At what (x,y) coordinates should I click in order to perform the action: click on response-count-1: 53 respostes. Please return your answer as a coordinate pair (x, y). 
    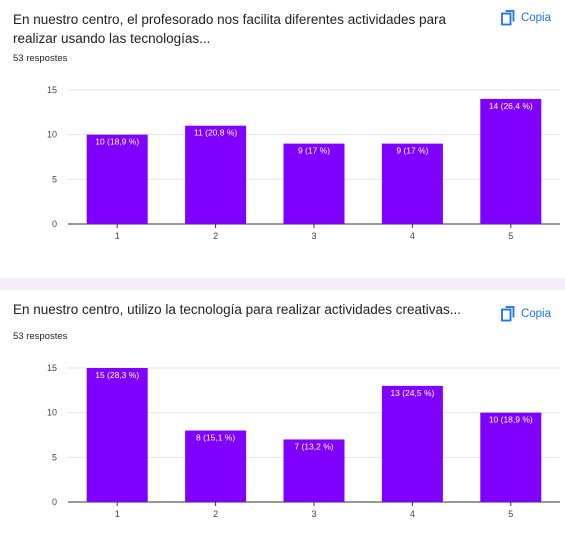
    Looking at the image, I should click on (40, 58).